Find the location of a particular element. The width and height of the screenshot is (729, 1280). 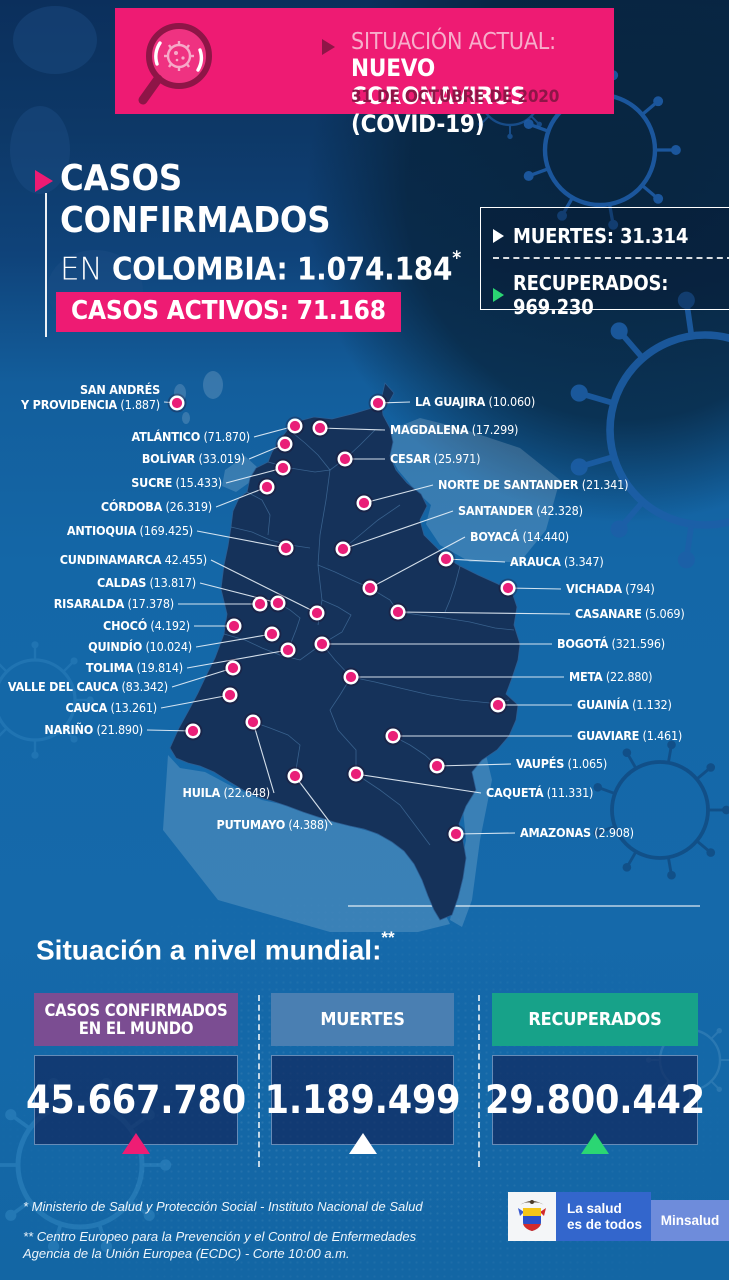

map-label-vaup-s: VAUPÉS (1.065) is located at coordinates (561, 763).